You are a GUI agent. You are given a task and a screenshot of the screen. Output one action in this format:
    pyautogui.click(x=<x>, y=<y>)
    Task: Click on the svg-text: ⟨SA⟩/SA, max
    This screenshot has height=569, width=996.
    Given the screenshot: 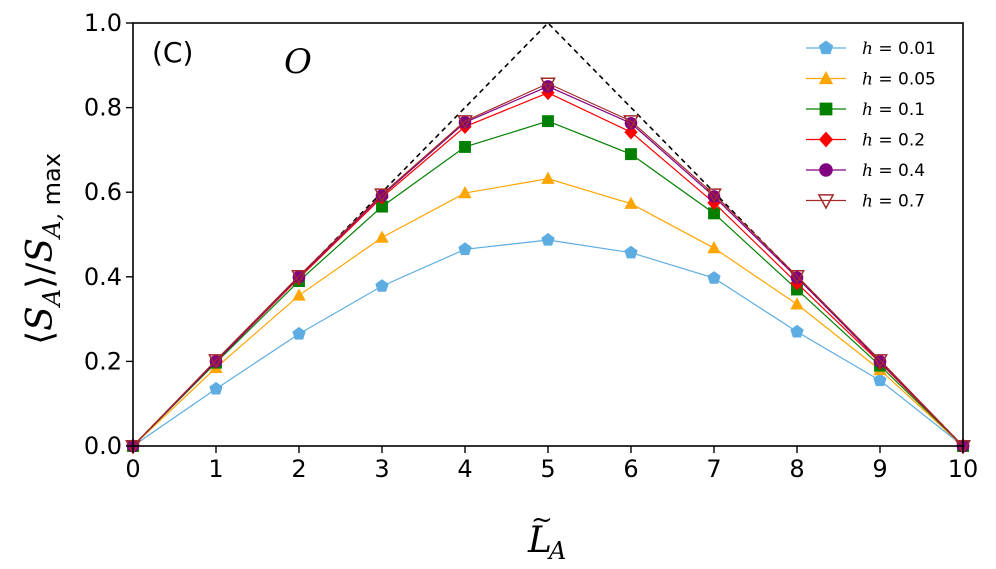 What is the action you would take?
    pyautogui.click(x=43, y=249)
    